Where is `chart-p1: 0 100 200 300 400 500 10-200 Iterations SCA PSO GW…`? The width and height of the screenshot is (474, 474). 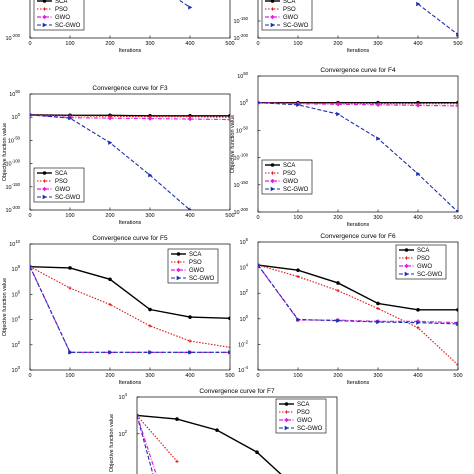 chart-p1: 0 100 200 300 400 500 10-200 Iterations SCA PSO GW… is located at coordinates (120, 27).